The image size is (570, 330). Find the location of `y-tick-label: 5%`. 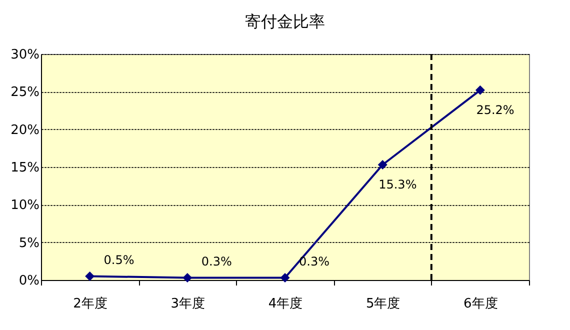

y-tick-label: 5% is located at coordinates (29, 243).